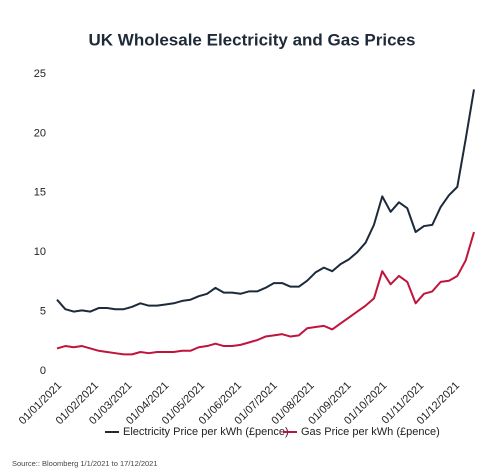  Describe the element at coordinates (40, 252) in the screenshot. I see `y-tick-label: 10` at that location.